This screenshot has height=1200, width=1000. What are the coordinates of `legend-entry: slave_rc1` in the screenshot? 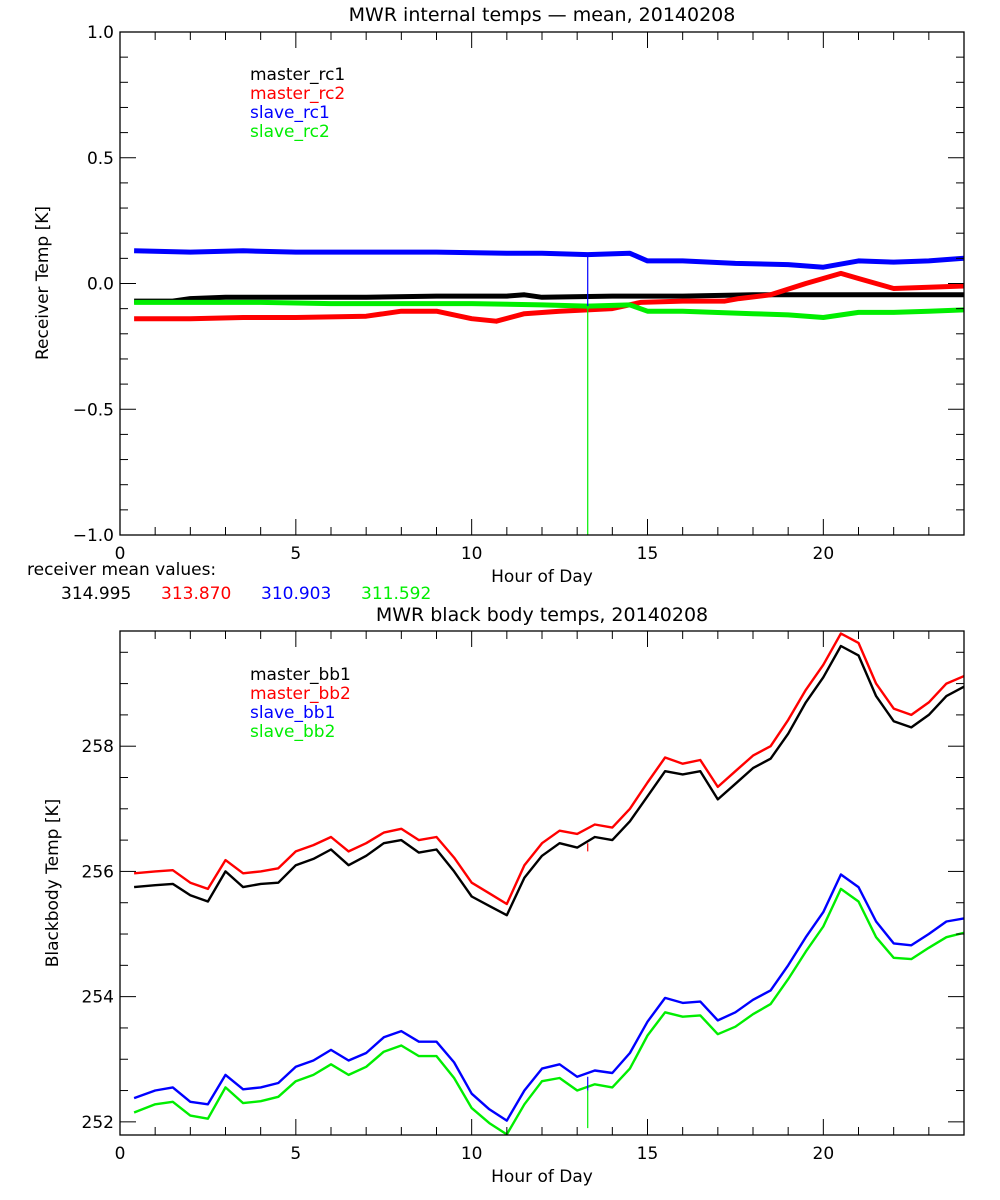 It's located at (290, 113).